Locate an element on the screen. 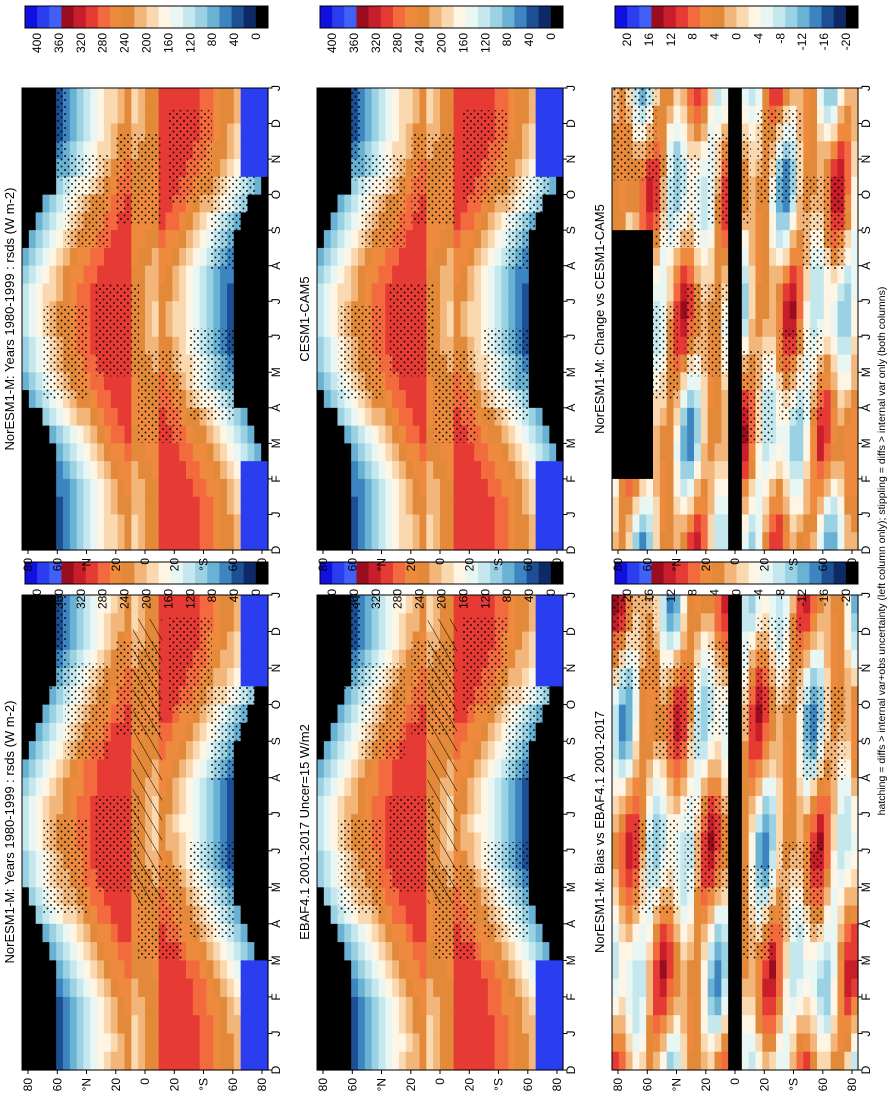 The width and height of the screenshot is (895, 1107). lat-tick-label: 20 is located at coordinates (116, 1085).